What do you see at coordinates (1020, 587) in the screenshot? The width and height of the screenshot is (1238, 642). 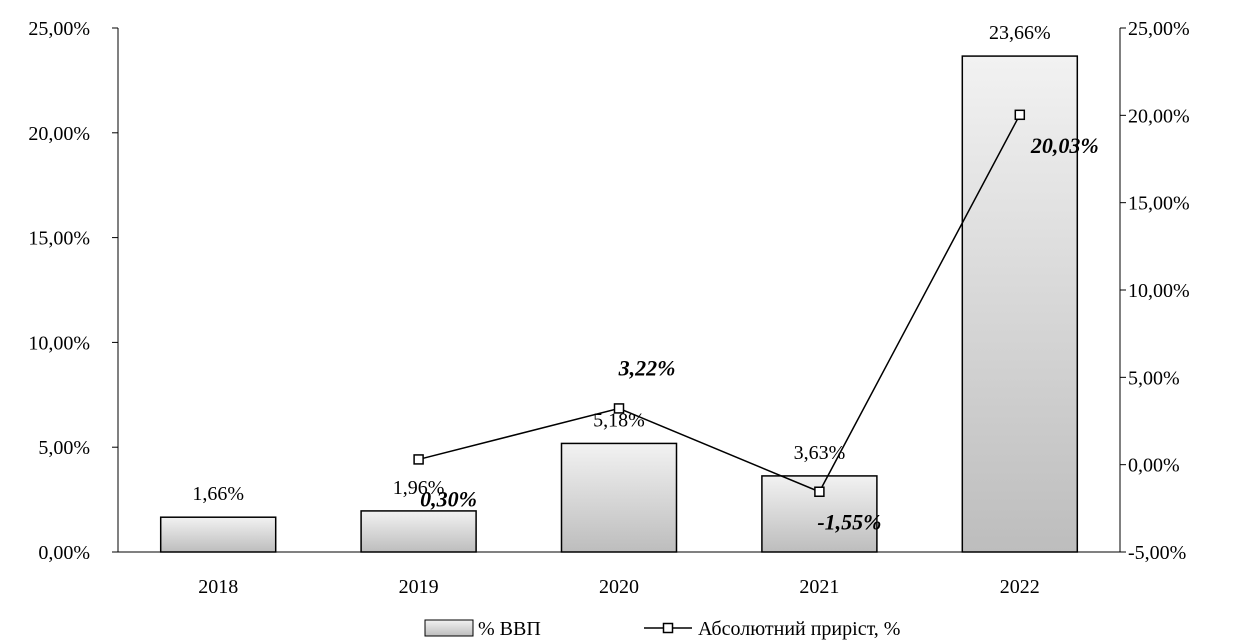 I see `x-tick-label: 2022` at bounding box center [1020, 587].